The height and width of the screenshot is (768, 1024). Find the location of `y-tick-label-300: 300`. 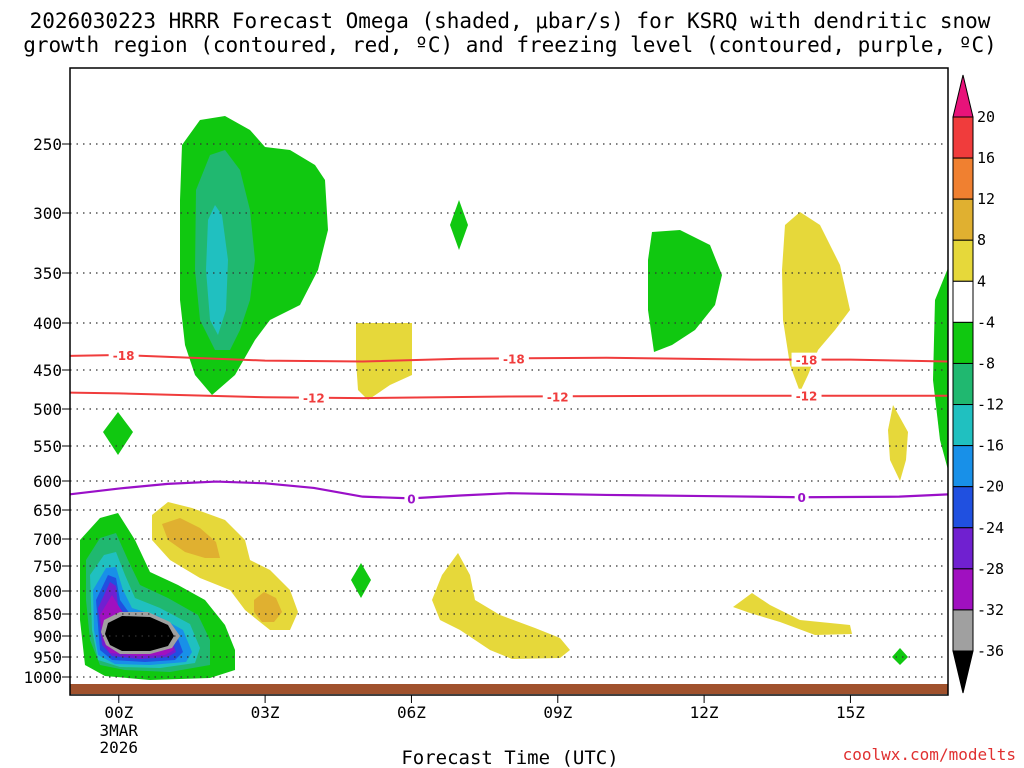

y-tick-label-300: 300 is located at coordinates (47, 213).